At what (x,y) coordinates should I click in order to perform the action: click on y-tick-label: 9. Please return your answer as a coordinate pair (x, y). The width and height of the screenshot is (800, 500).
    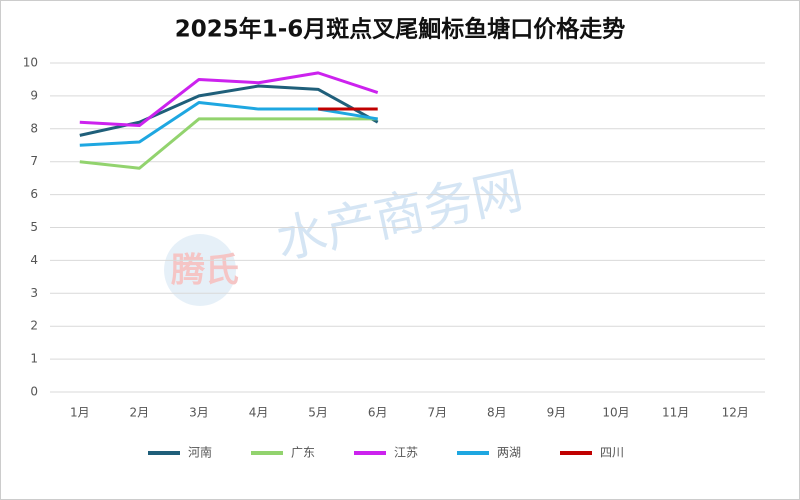
    Looking at the image, I should click on (34, 95).